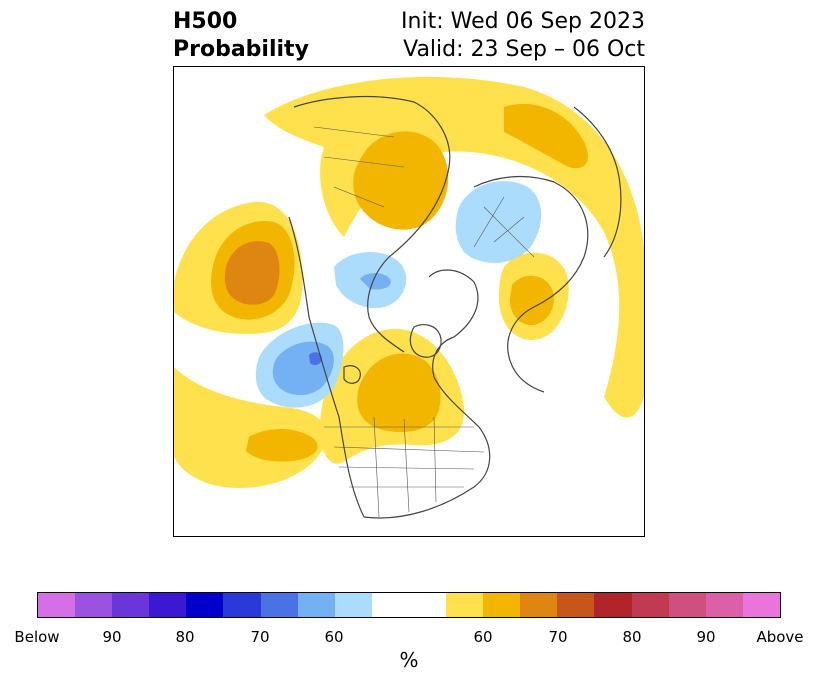 The width and height of the screenshot is (819, 686). Describe the element at coordinates (315, 359) in the screenshot. I see `anomaly-below-alaska-dark` at that location.